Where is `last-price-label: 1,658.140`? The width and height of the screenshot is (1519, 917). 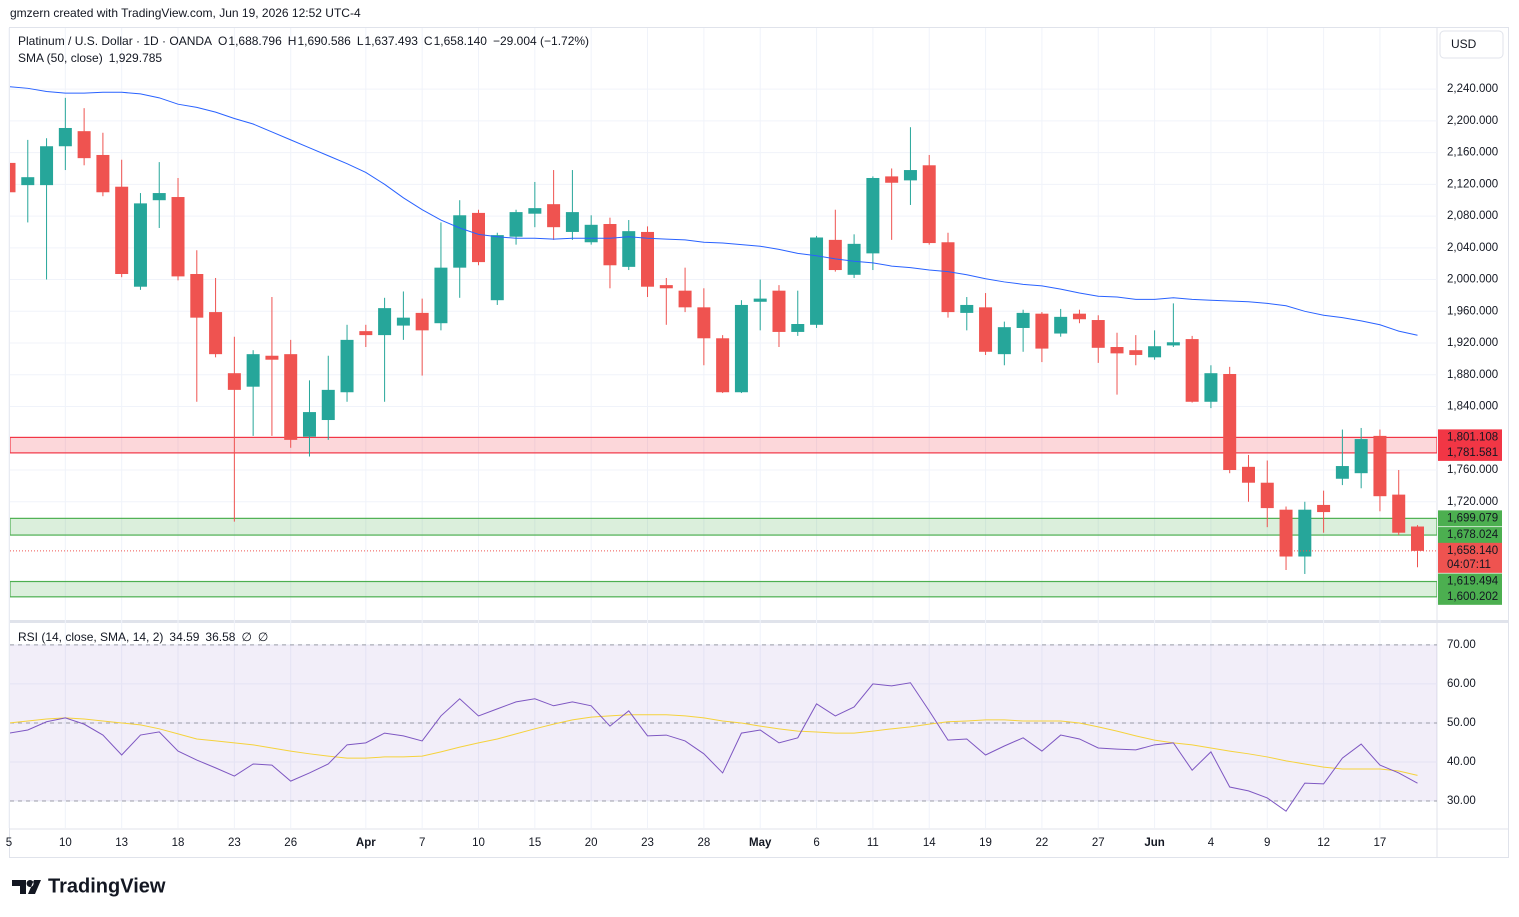 last-price-label: 1,658.140 is located at coordinates (1472, 551).